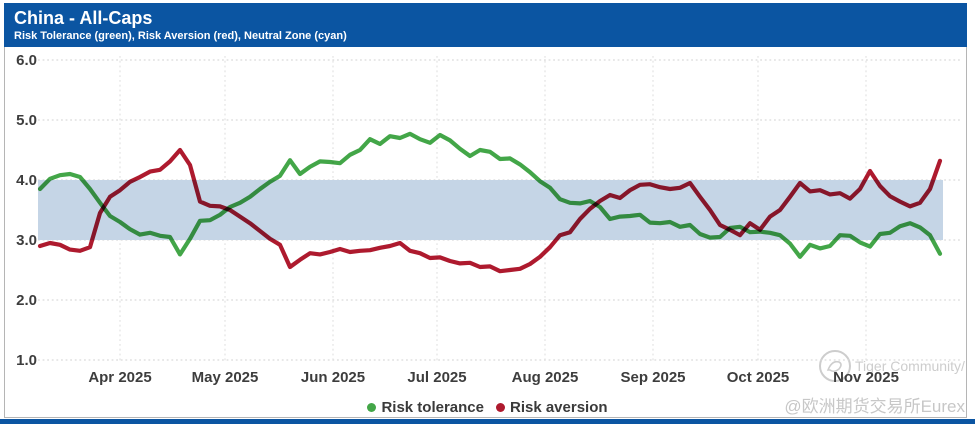 This screenshot has height=424, width=975. I want to click on legend-item-risk-tolerance: Risk tolerance, so click(425, 407).